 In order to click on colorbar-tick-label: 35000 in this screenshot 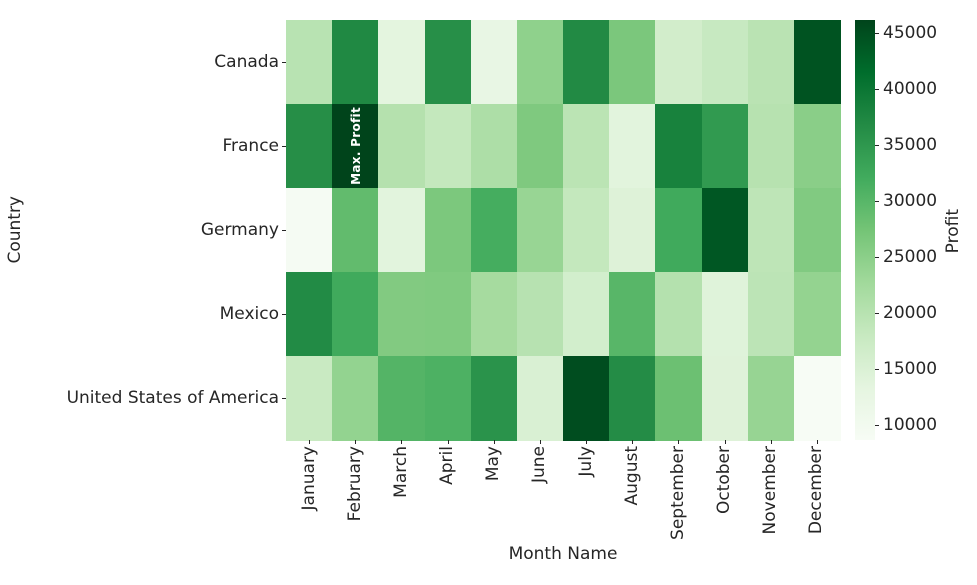, I will do `click(910, 145)`.